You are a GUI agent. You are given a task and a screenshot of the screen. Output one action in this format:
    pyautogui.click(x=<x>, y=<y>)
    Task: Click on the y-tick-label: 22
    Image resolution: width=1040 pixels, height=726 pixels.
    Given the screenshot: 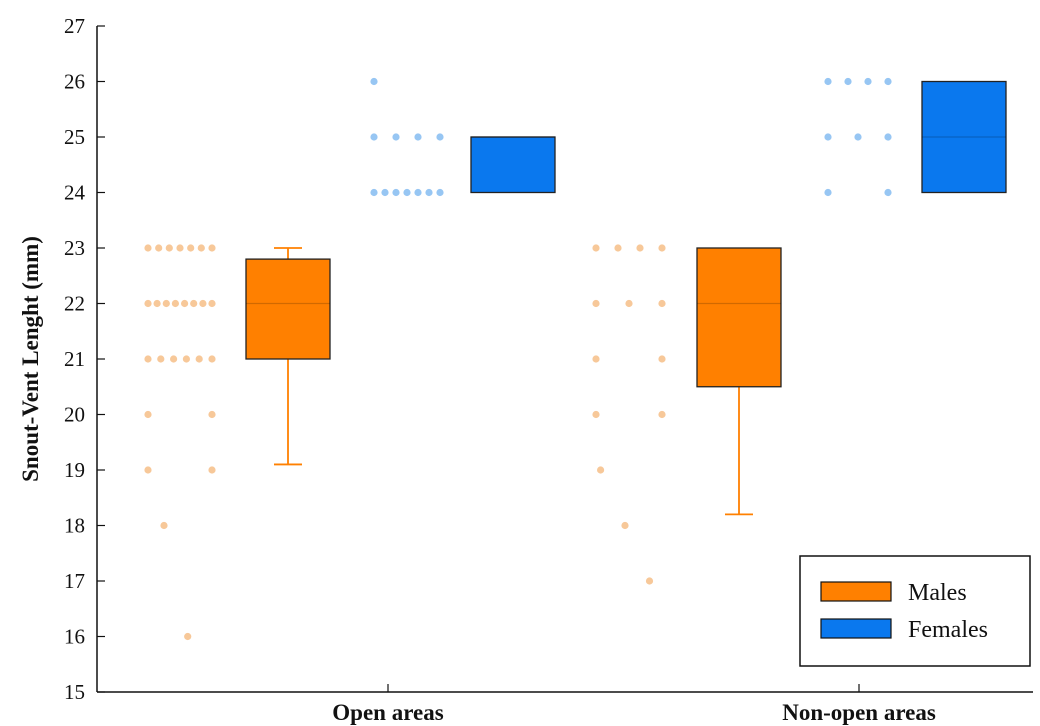 What is the action you would take?
    pyautogui.click(x=74, y=304)
    